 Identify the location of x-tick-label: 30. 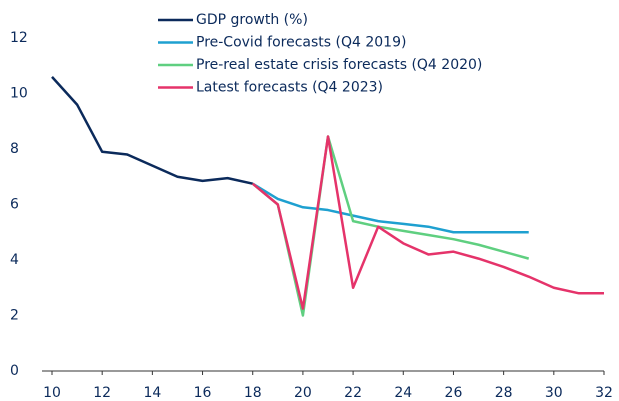
(554, 393).